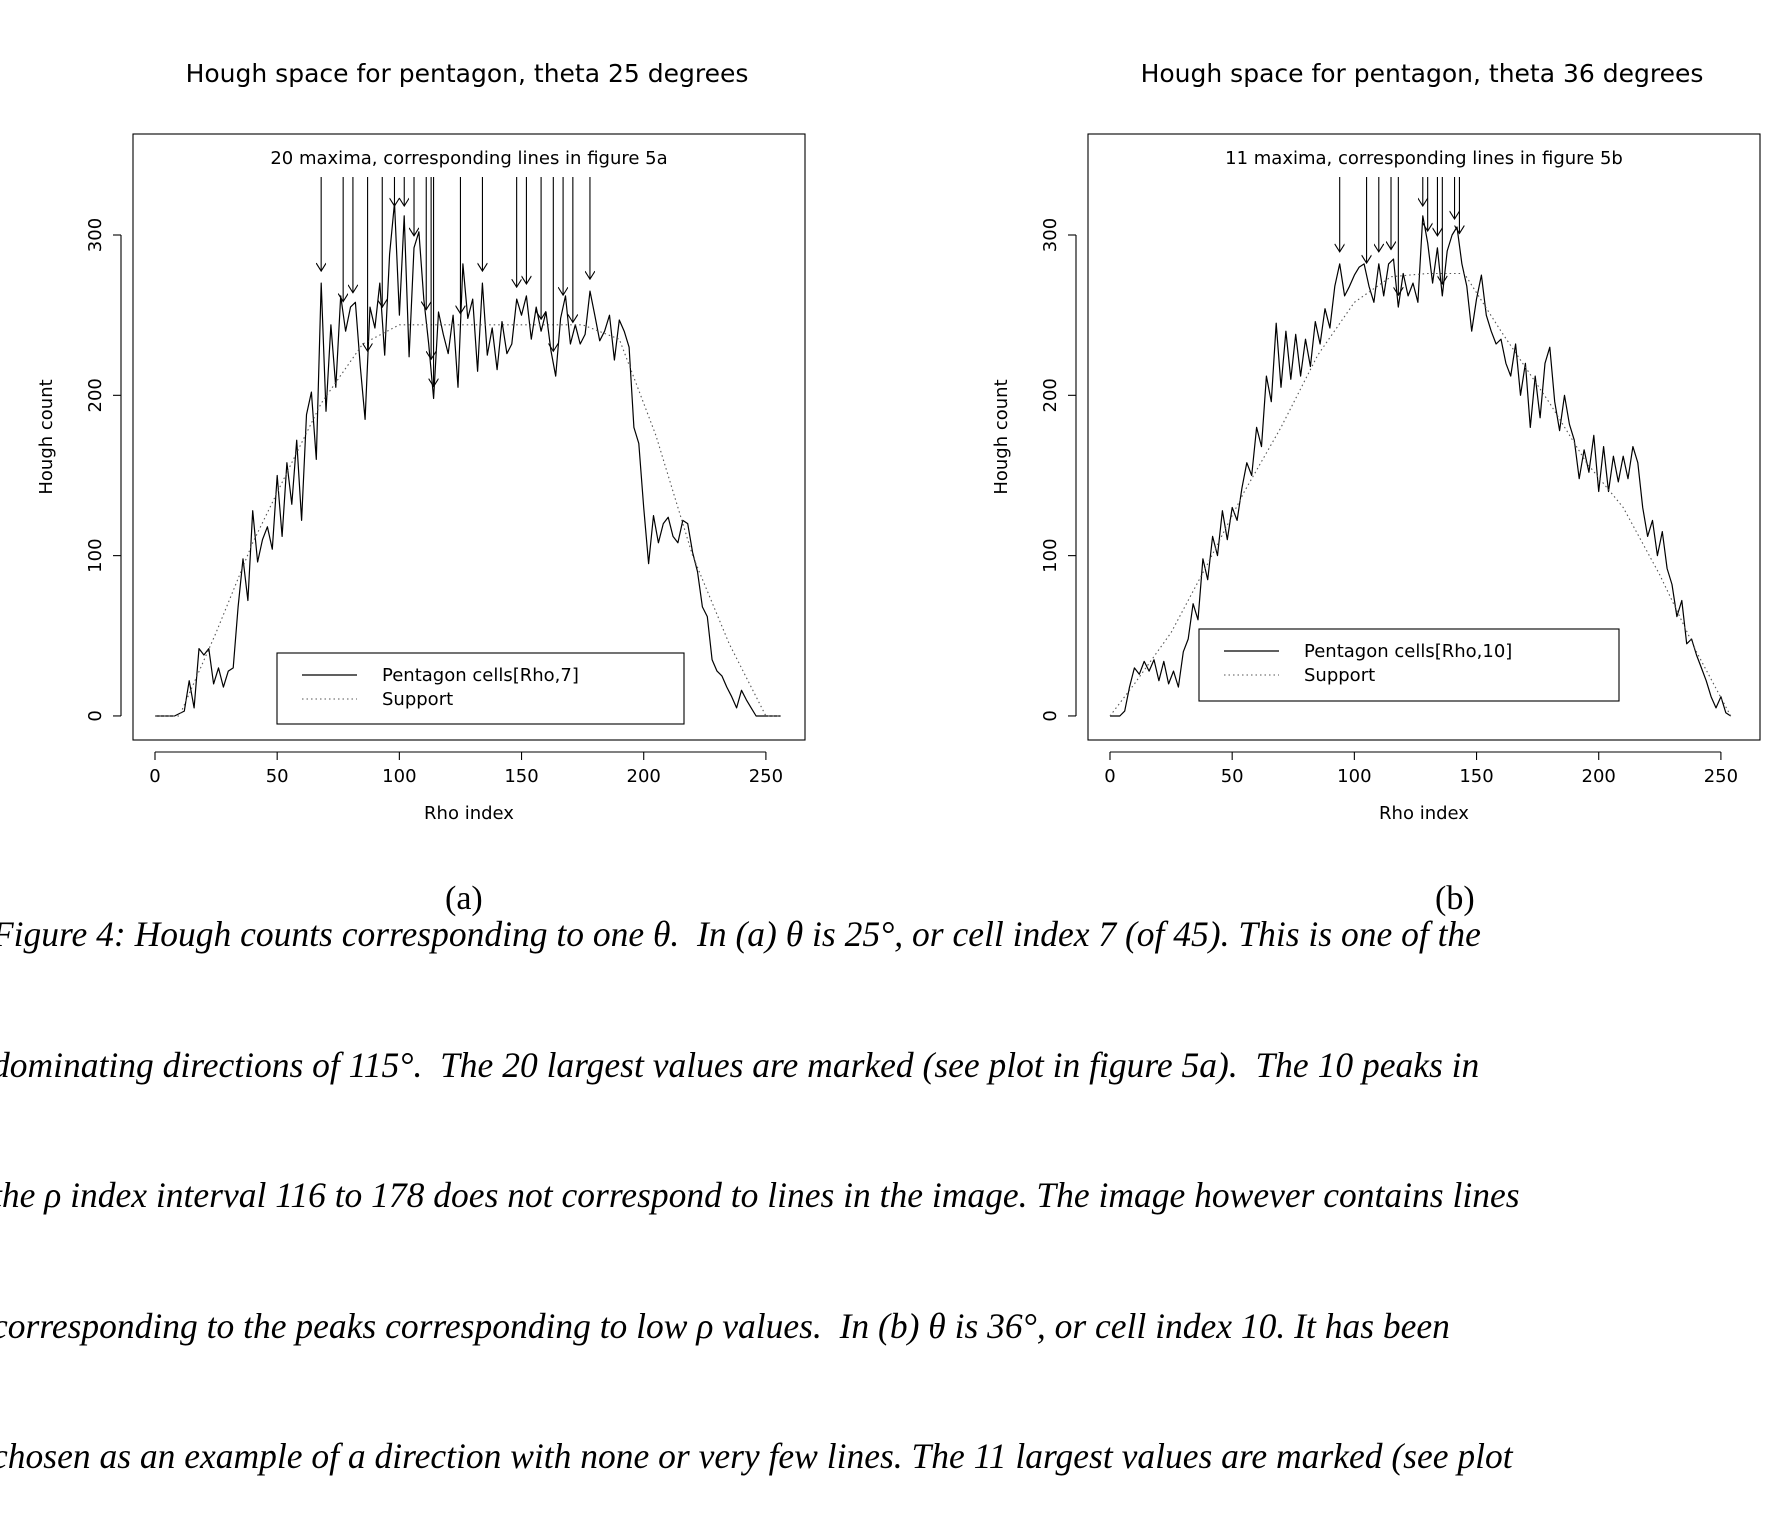 This screenshot has height=1522, width=1769. What do you see at coordinates (480, 675) in the screenshot?
I see `legend-entry-pentagon: Pentagon cells[Rho,7]` at bounding box center [480, 675].